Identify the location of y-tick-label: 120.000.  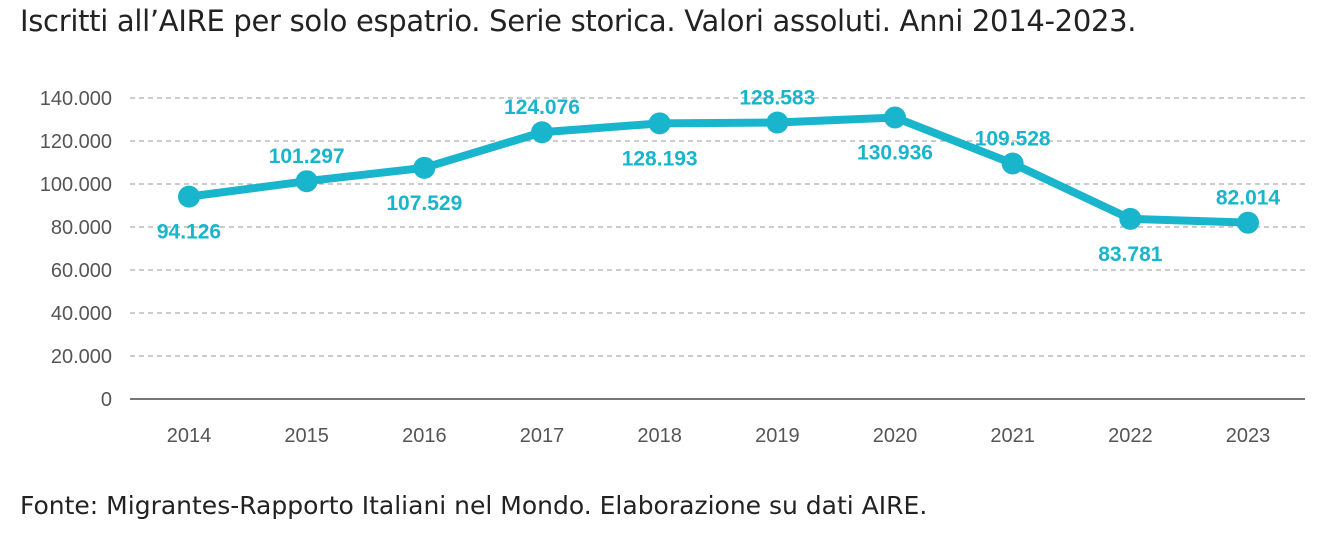
(76, 142).